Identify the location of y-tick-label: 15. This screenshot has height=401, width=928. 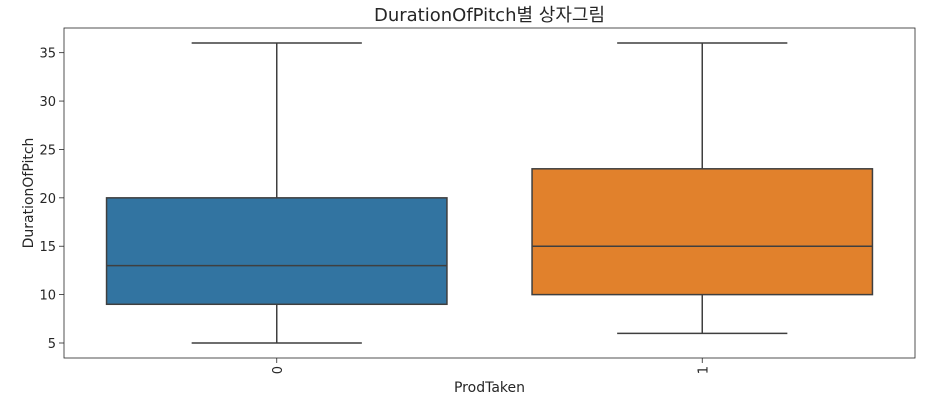
(47, 247).